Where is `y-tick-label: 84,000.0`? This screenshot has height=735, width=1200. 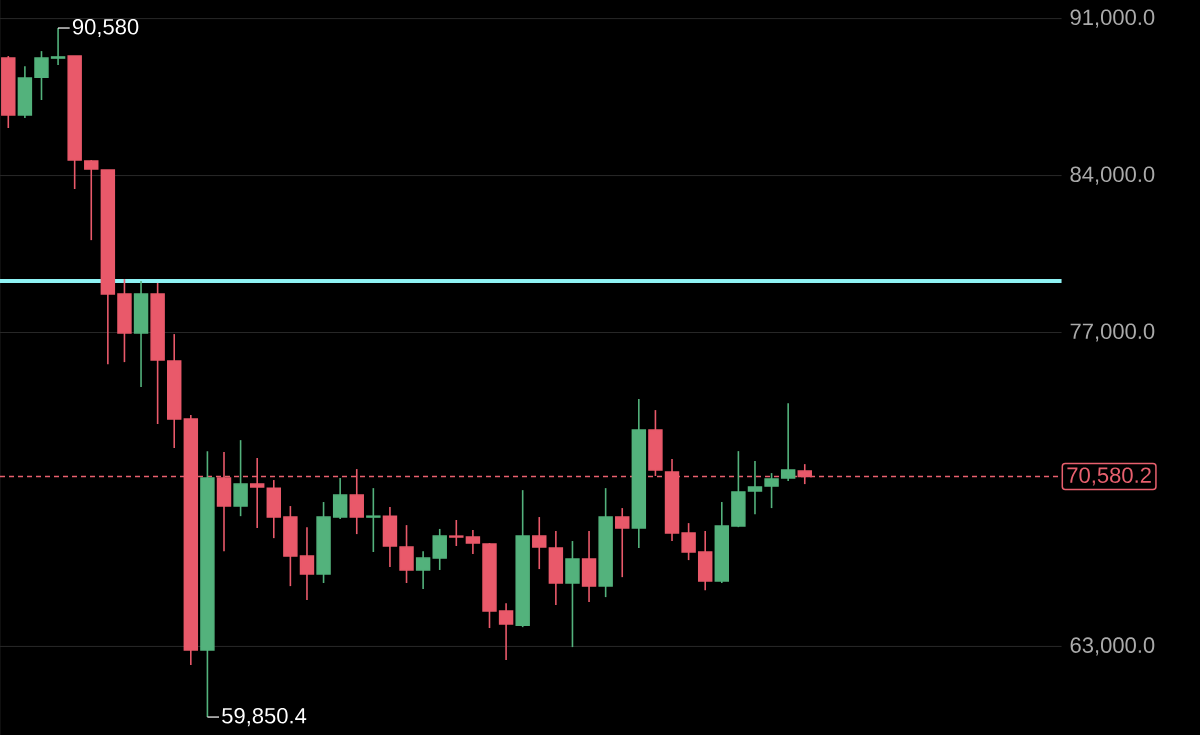 y-tick-label: 84,000.0 is located at coordinates (1112, 175).